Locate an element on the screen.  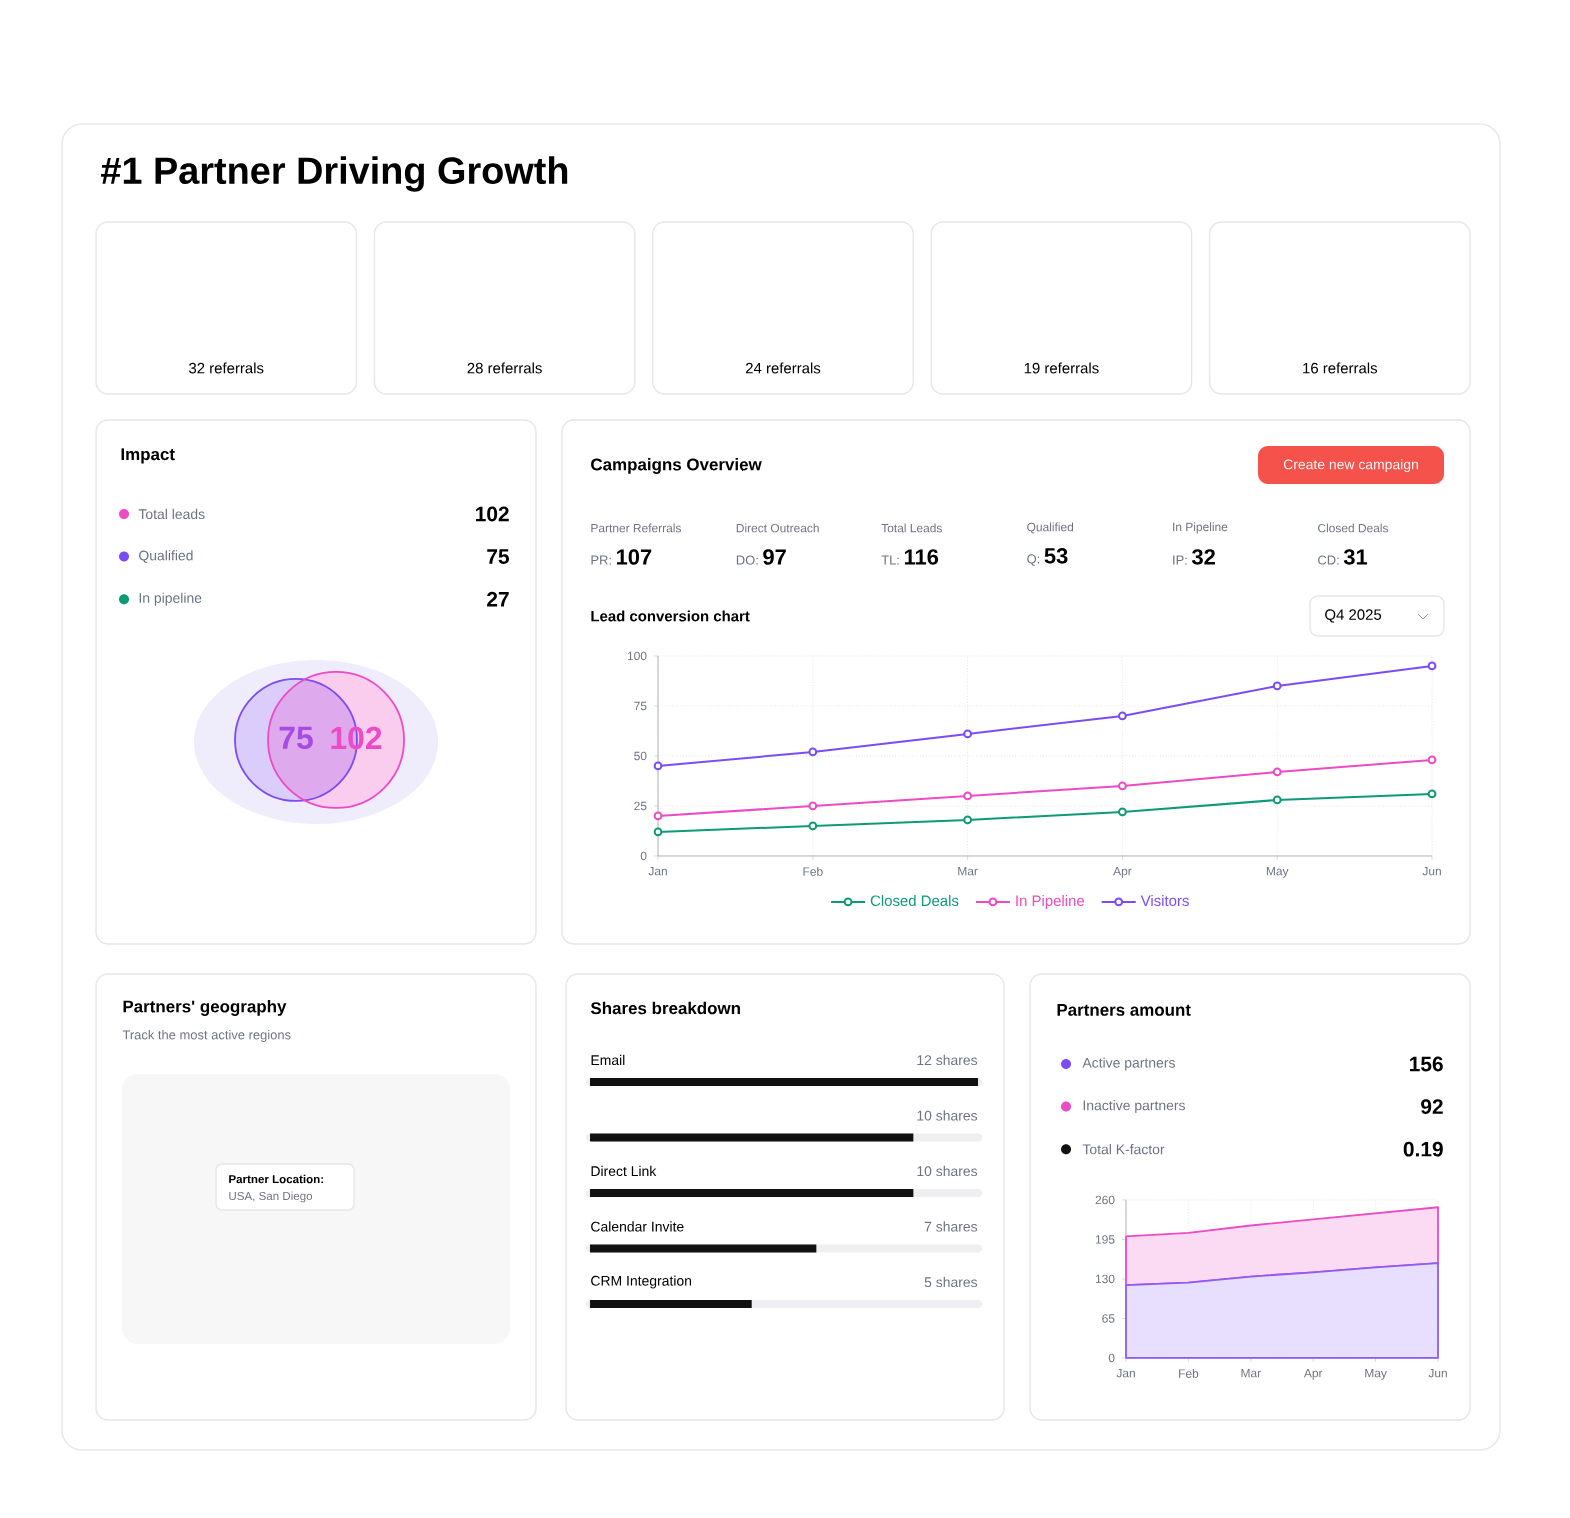
data-label: 102 is located at coordinates (492, 514).